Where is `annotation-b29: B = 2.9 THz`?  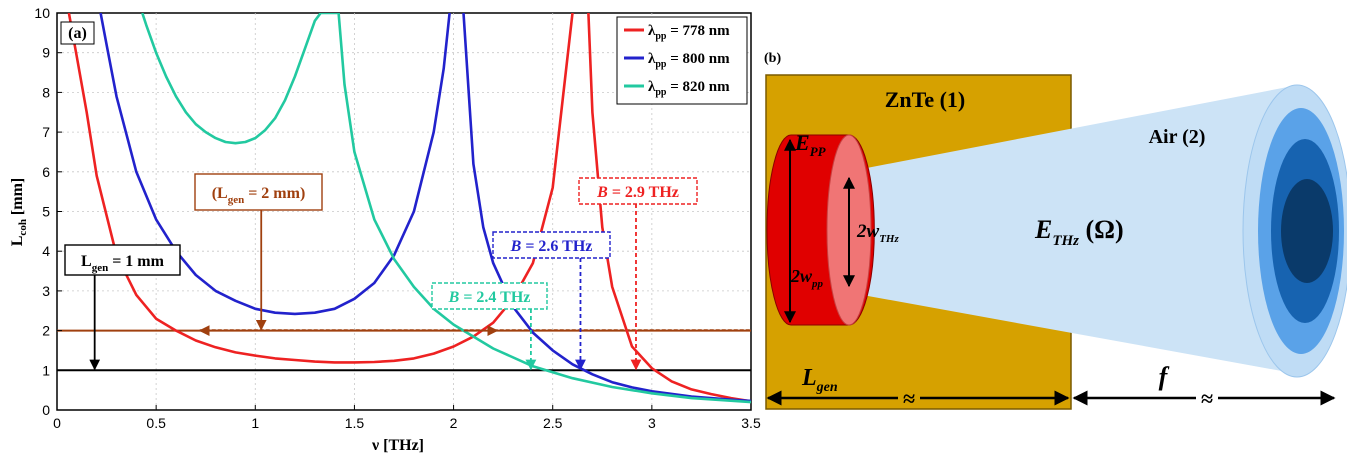 annotation-b29: B = 2.9 THz is located at coordinates (638, 274).